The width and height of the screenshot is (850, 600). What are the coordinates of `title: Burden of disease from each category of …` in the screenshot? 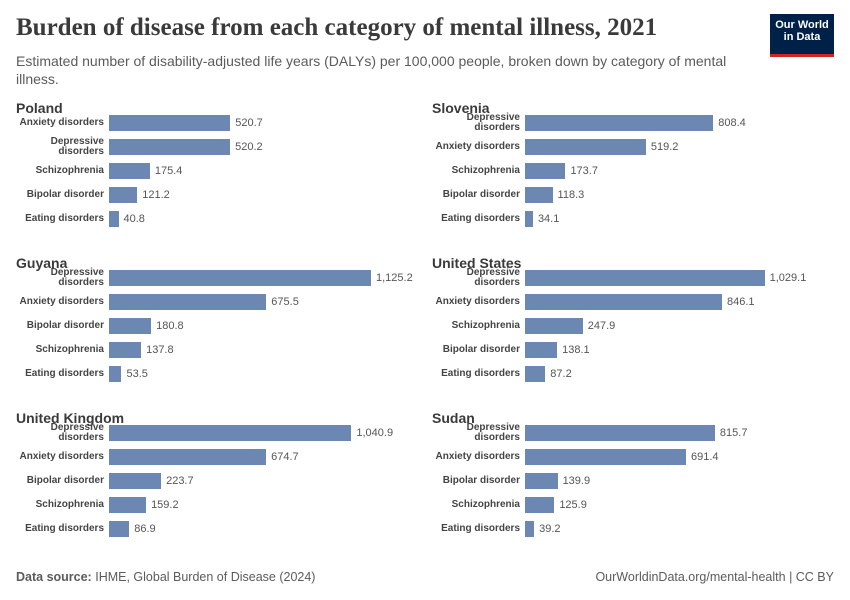 It's located at (337, 27).